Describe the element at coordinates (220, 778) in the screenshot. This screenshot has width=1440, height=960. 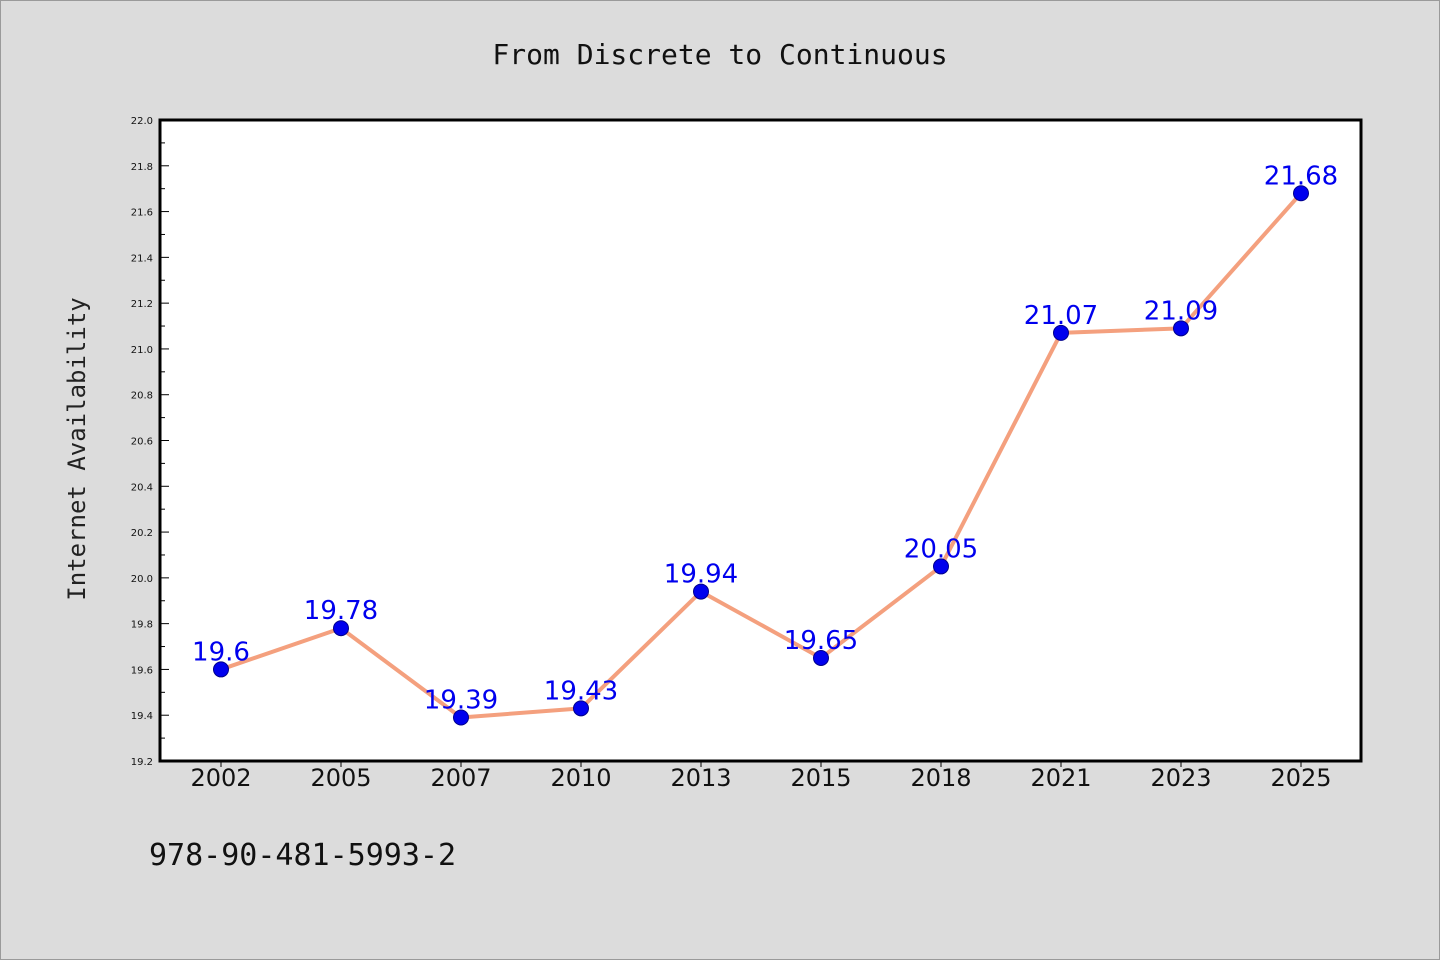
I see `x-tick-label: 2002` at that location.